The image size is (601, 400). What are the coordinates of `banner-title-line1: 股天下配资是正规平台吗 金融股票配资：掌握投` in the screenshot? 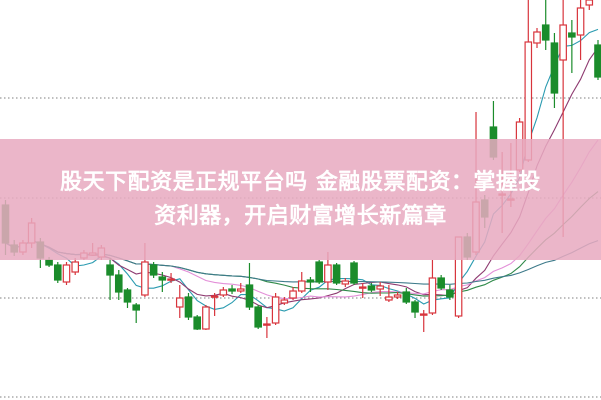 It's located at (300, 182).